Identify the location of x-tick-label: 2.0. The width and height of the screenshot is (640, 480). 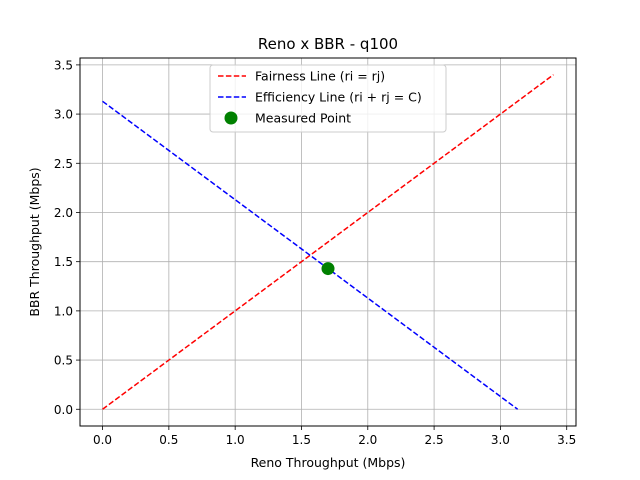
(367, 440).